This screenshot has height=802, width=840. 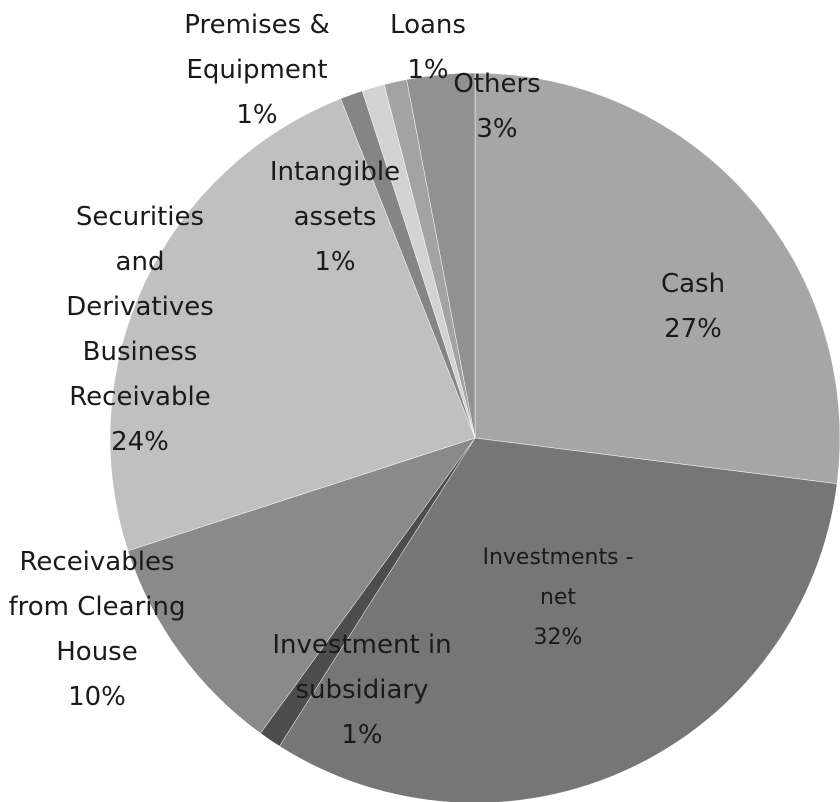 I want to click on slice-label: Premises & Equipment 1%, so click(x=257, y=70).